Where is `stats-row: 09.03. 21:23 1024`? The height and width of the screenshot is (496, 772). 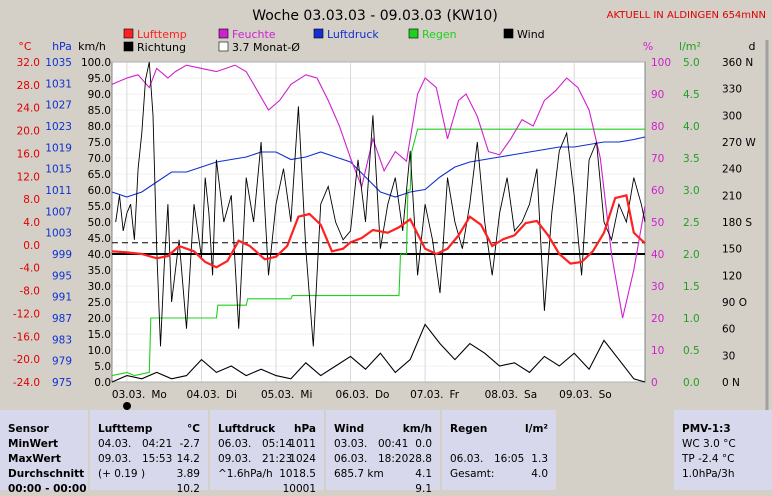 stats-row: 09.03. 21:23 1024 is located at coordinates (267, 459).